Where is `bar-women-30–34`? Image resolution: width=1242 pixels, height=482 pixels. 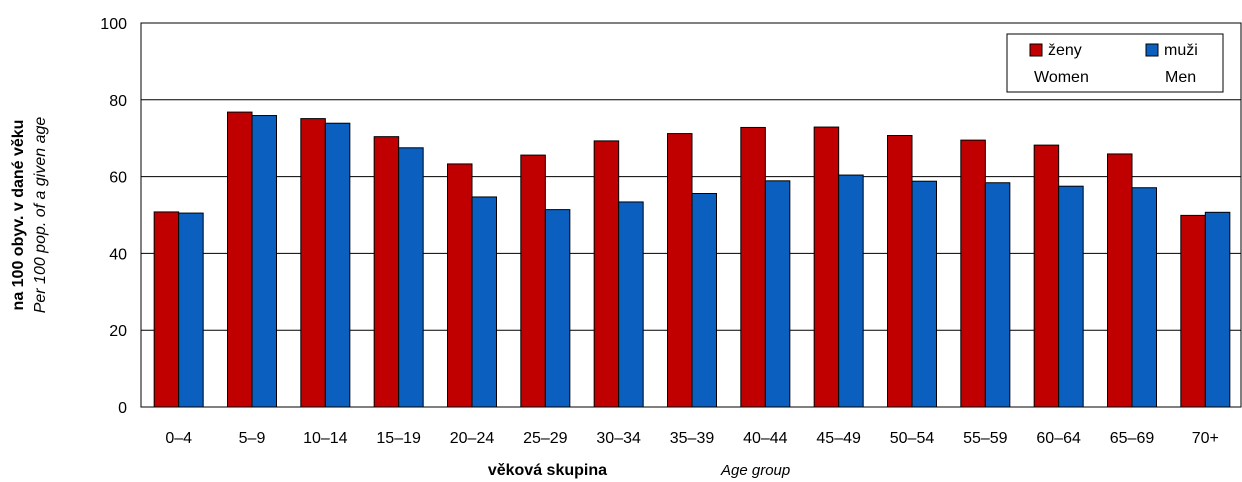 bar-women-30–34 is located at coordinates (606, 274).